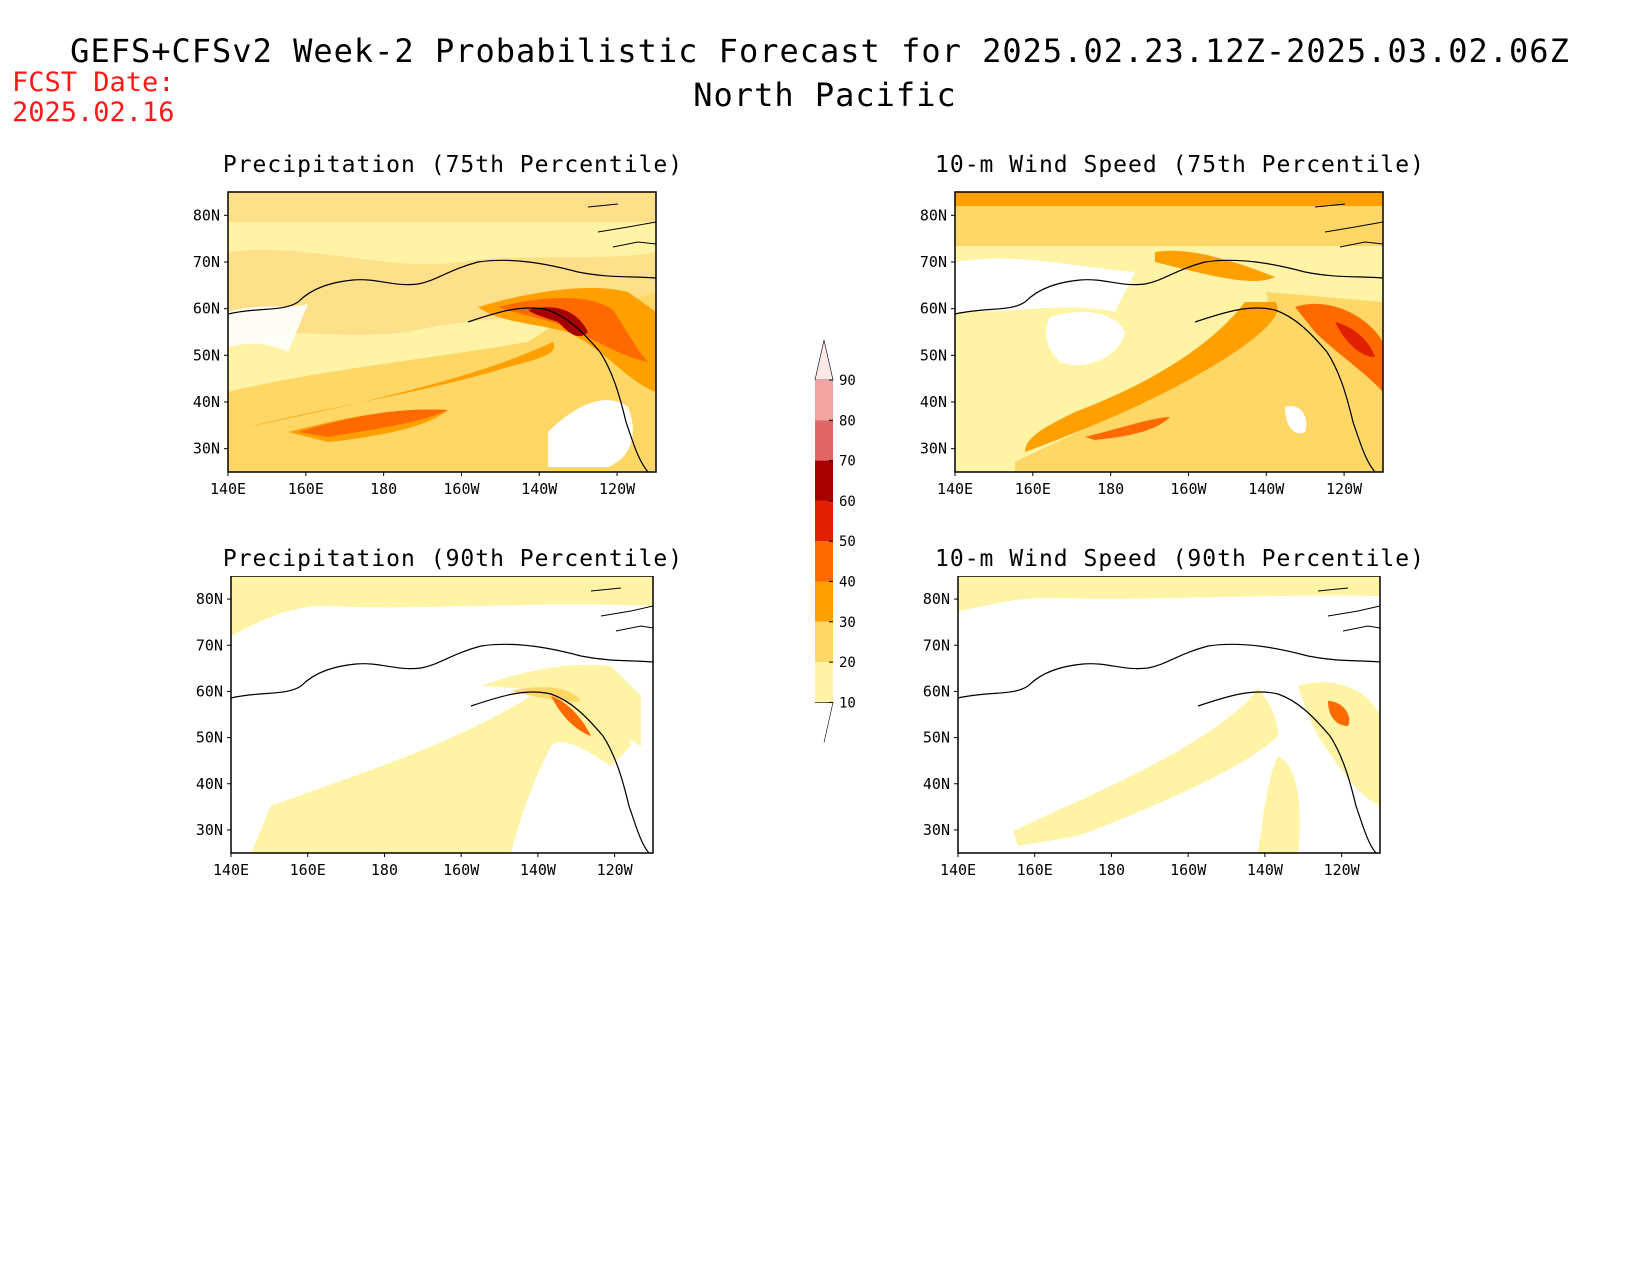 This screenshot has height=1275, width=1650. I want to click on colorbar-label: 70, so click(847, 462).